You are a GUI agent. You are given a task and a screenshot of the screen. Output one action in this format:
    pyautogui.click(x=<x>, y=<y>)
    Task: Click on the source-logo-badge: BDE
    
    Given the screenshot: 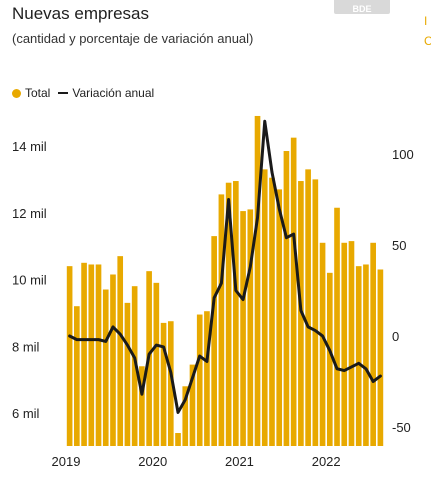 What is the action you would take?
    pyautogui.click(x=362, y=7)
    